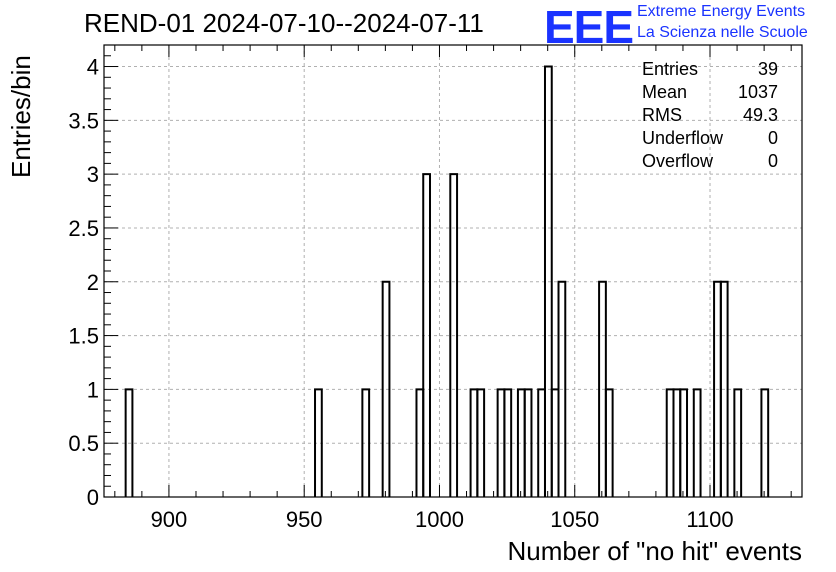  What do you see at coordinates (574, 519) in the screenshot?
I see `x-tick-label: 1050` at bounding box center [574, 519].